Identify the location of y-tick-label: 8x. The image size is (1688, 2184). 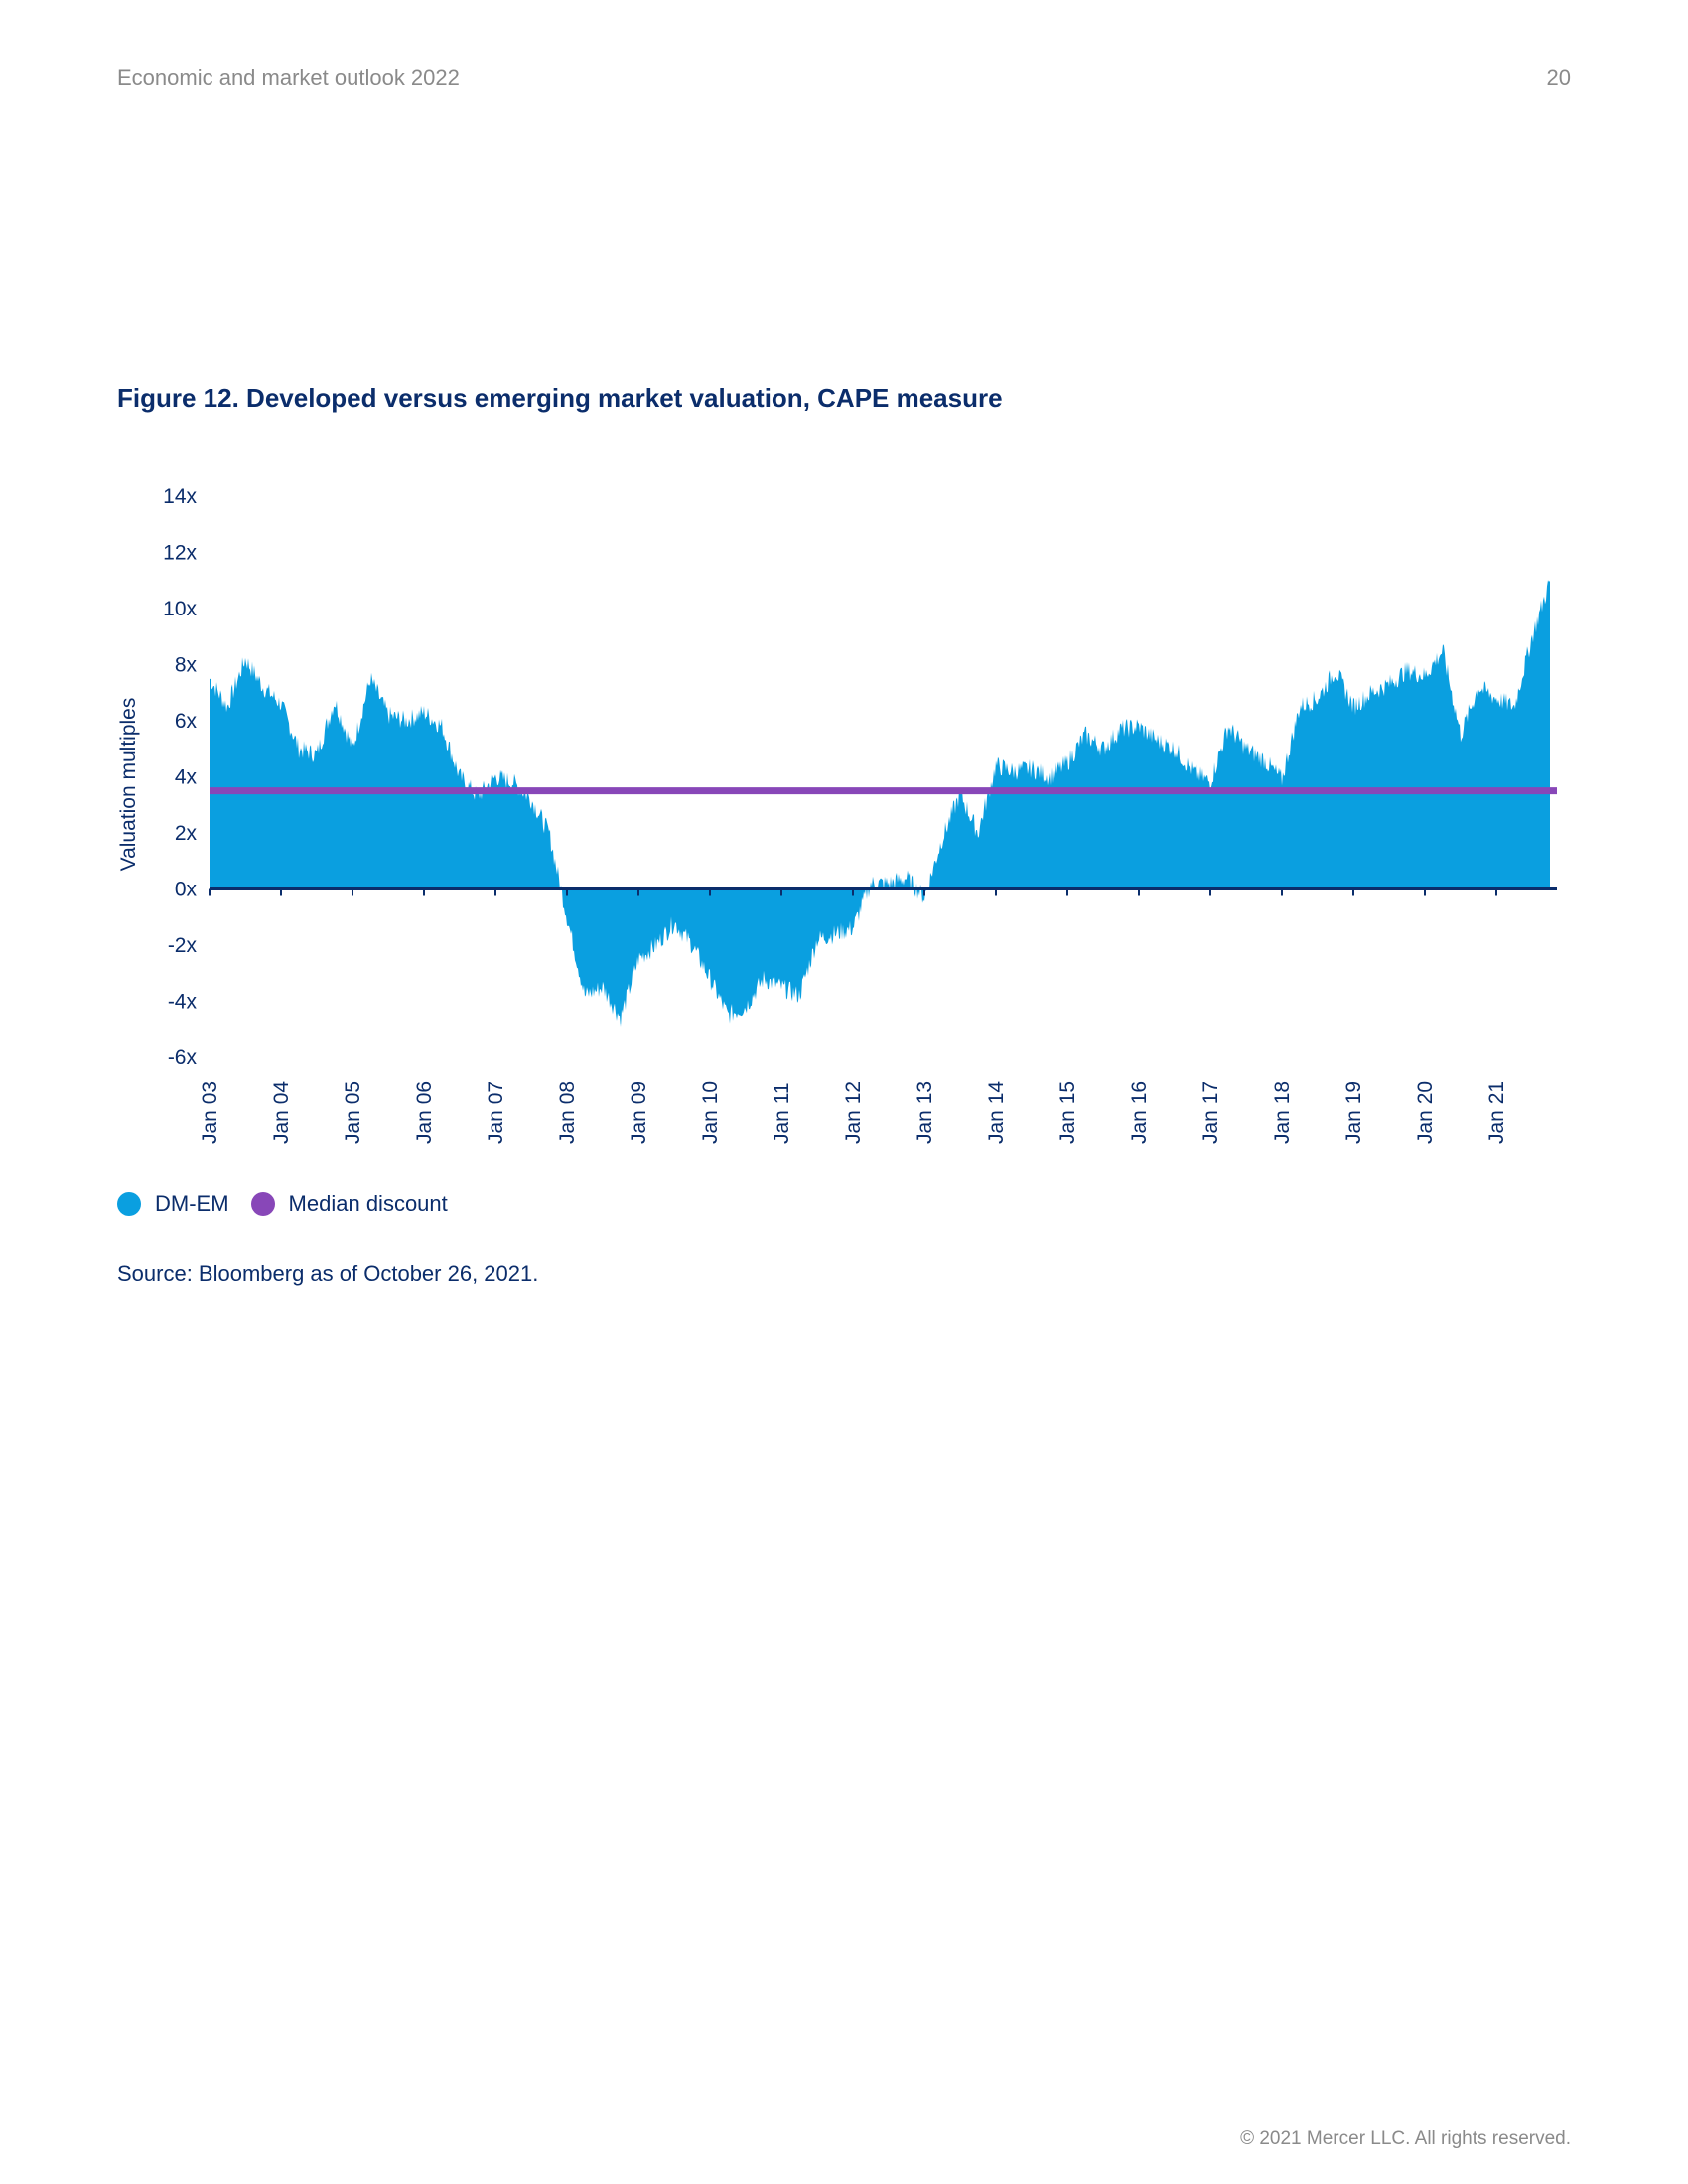
(186, 665).